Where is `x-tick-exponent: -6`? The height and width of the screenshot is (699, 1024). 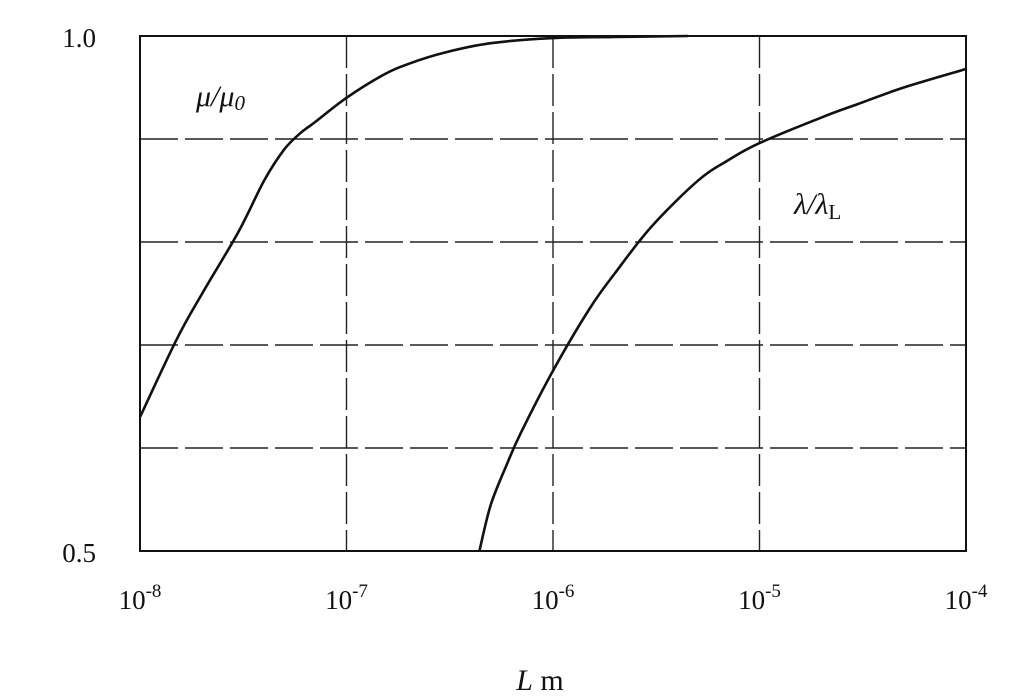 x-tick-exponent: -6 is located at coordinates (567, 591).